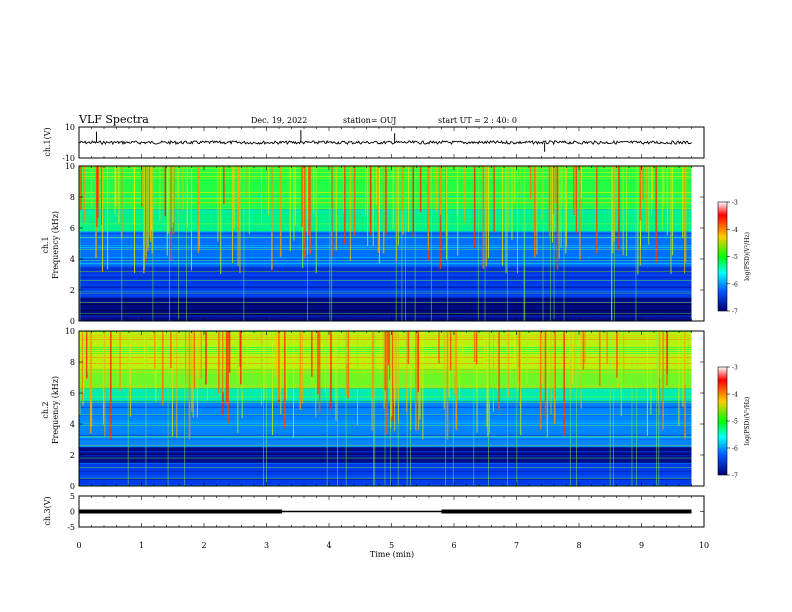 The image size is (792, 612). Describe the element at coordinates (722, 256) in the screenshot. I see `colorbar-gradient` at that location.